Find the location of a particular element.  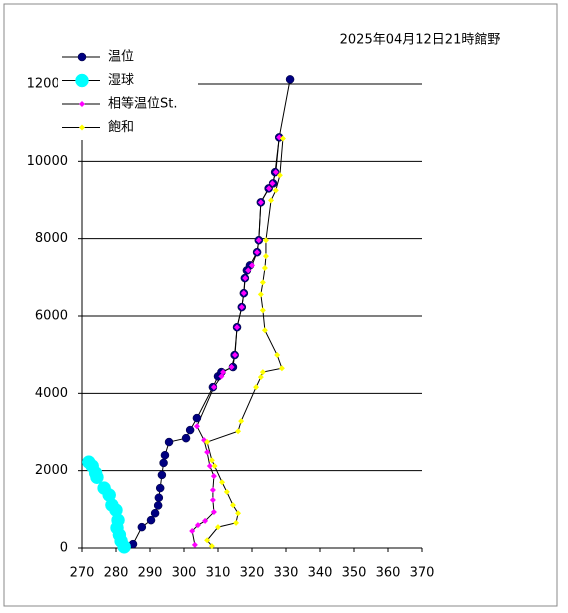

x-tick-label: 340 is located at coordinates (320, 573).